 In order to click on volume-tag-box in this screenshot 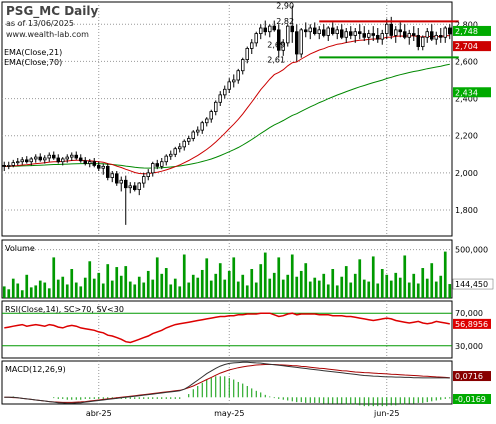, I will do `click(473, 284)`.